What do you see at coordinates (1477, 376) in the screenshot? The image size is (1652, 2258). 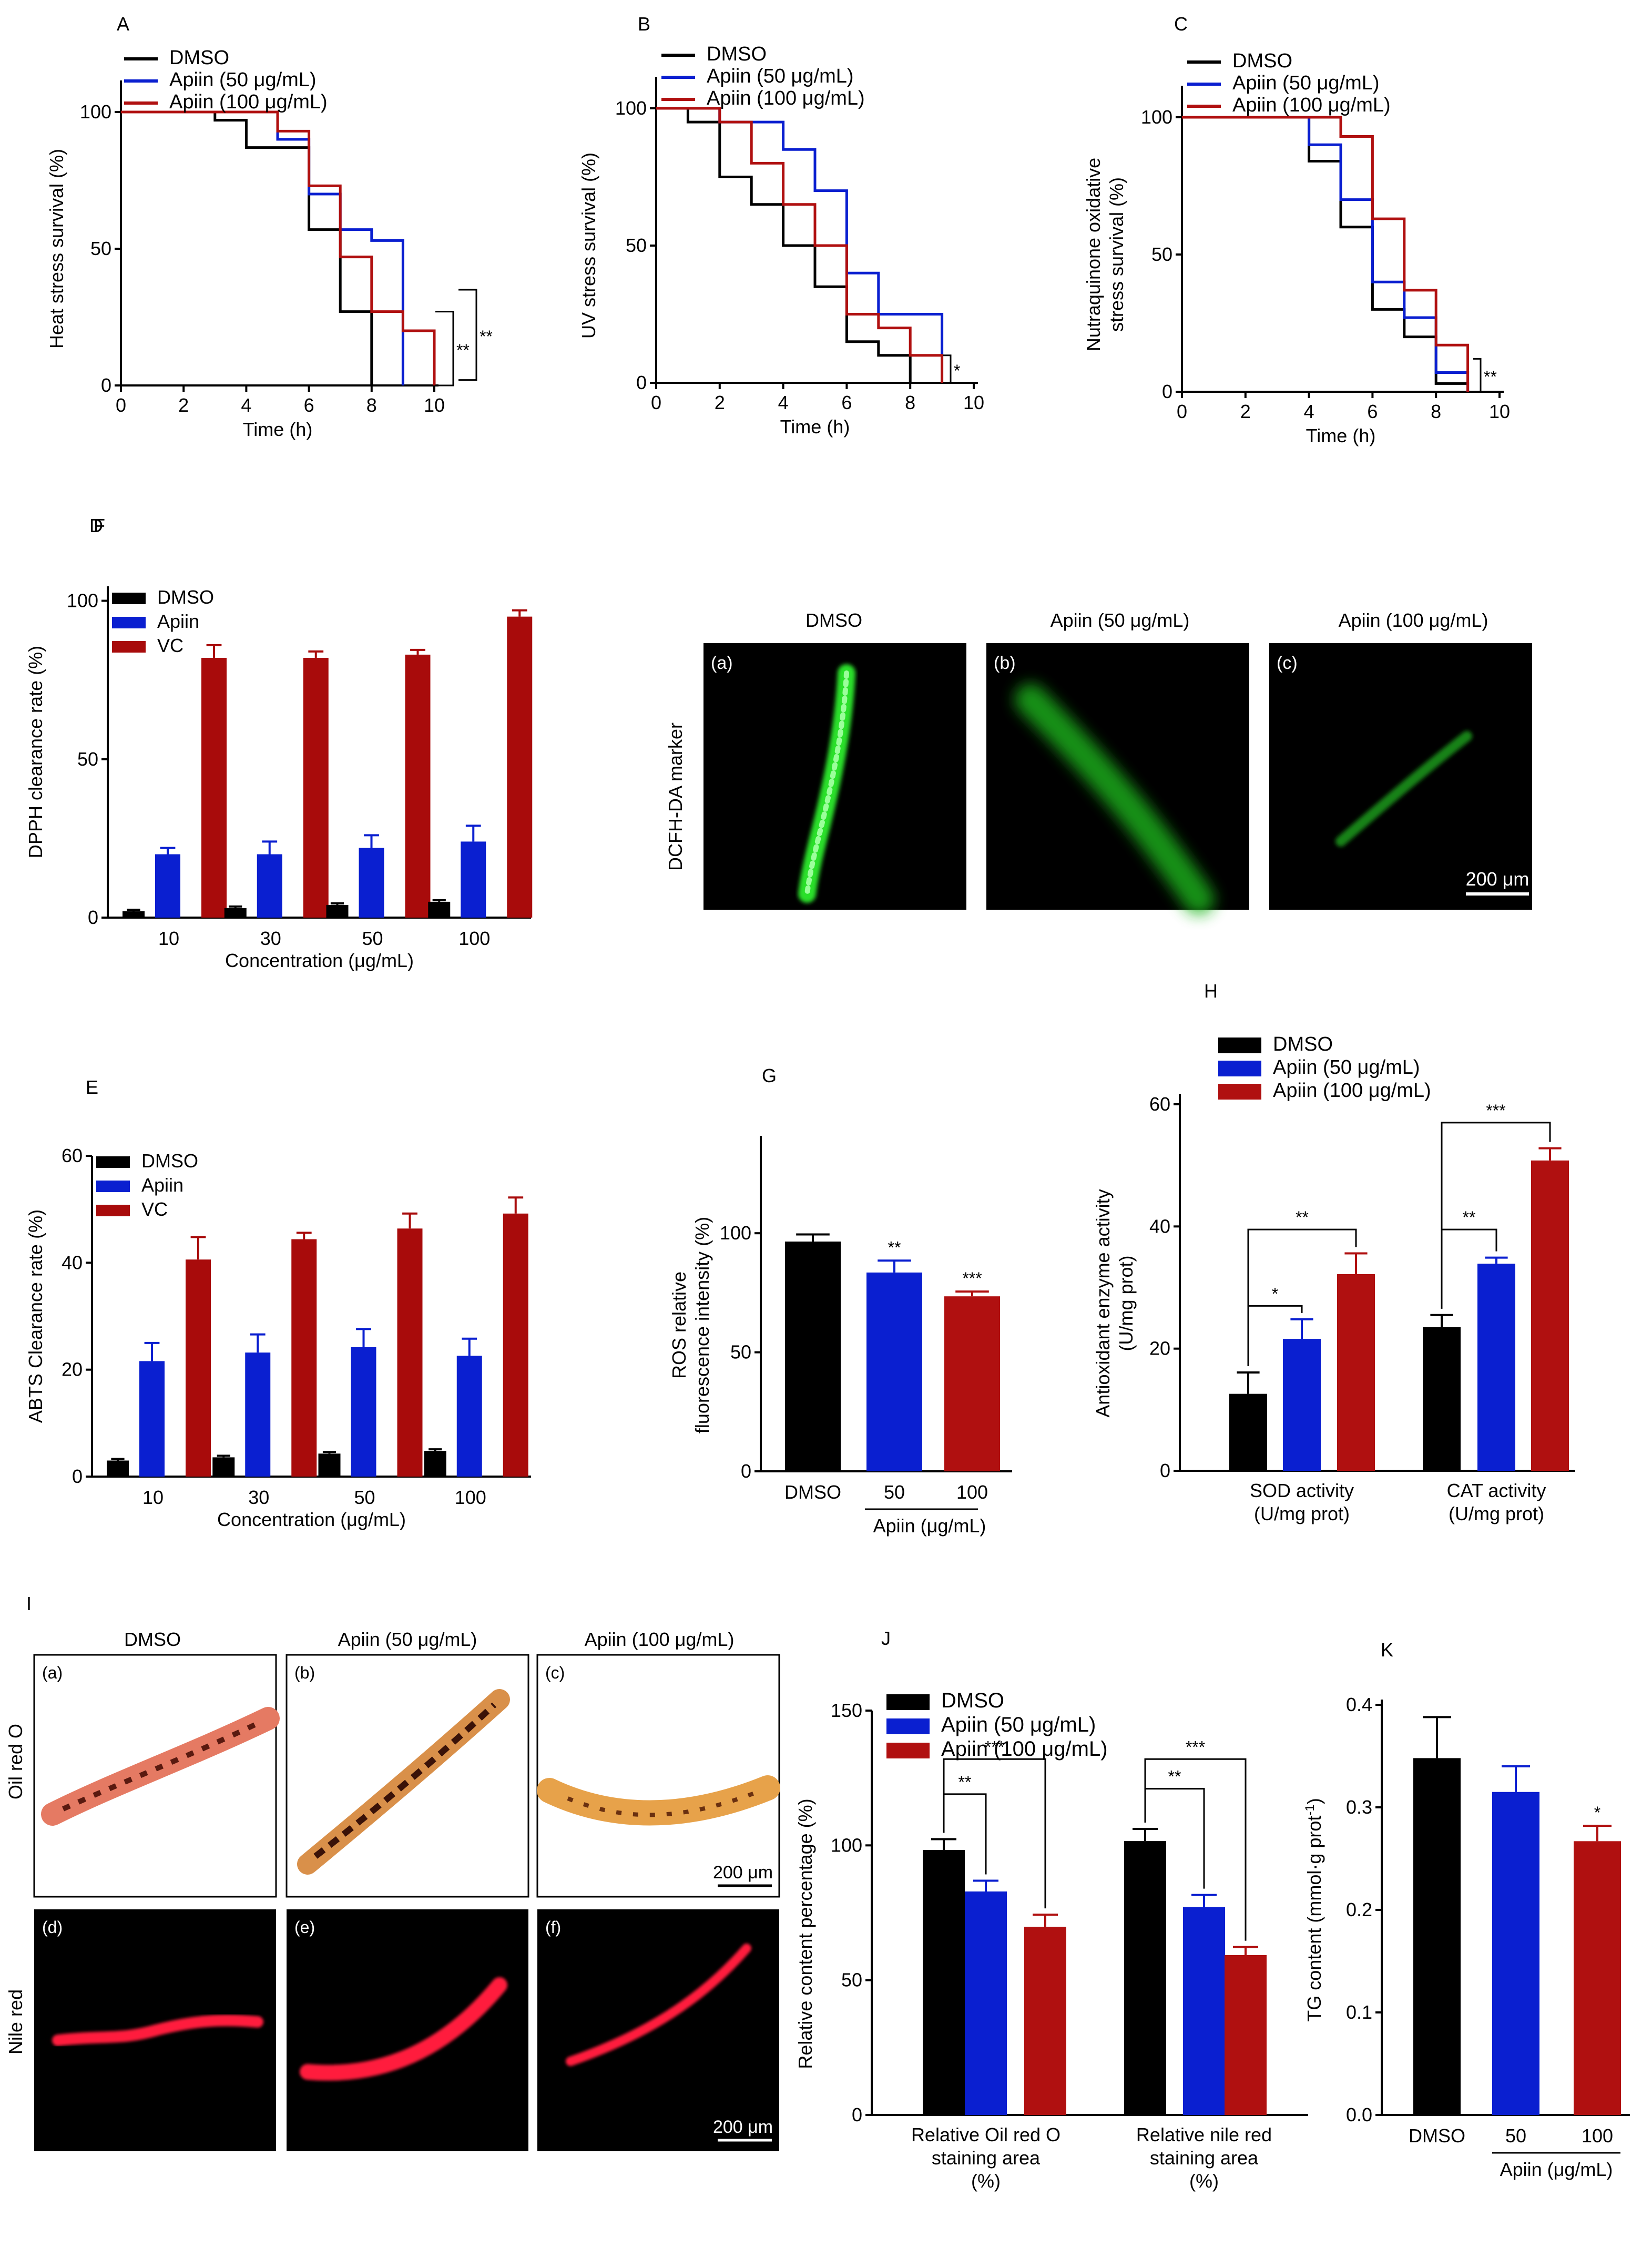 I see `chart-C-sig-bracket` at bounding box center [1477, 376].